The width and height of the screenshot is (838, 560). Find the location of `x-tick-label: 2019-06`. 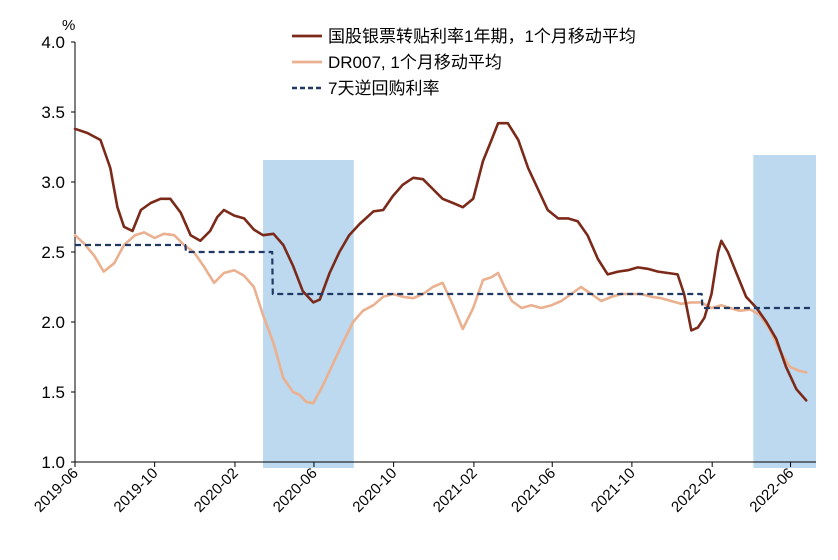

x-tick-label: 2019-06 is located at coordinates (56, 490).